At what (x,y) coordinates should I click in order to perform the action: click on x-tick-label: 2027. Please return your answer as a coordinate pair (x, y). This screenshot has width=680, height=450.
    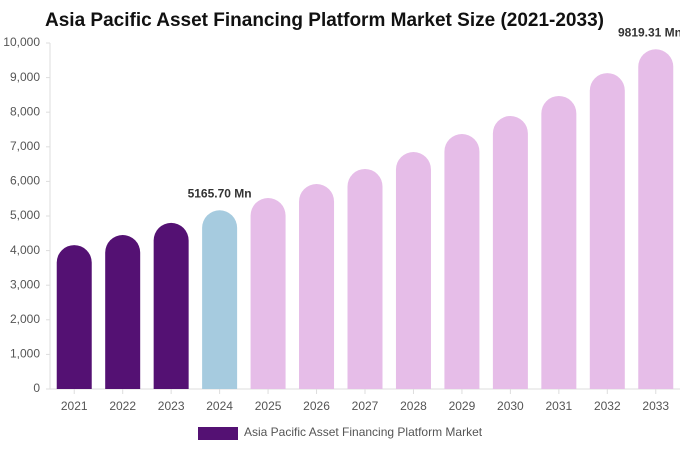
    Looking at the image, I should click on (365, 406).